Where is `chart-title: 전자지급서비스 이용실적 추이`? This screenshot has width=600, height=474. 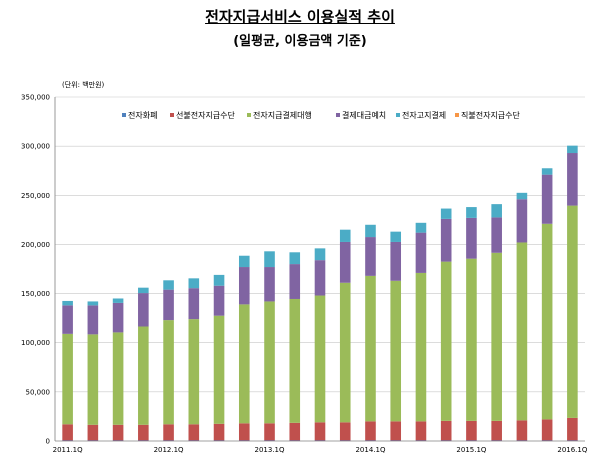 chart-title: 전자지급서비스 이용실적 추이 is located at coordinates (300, 17).